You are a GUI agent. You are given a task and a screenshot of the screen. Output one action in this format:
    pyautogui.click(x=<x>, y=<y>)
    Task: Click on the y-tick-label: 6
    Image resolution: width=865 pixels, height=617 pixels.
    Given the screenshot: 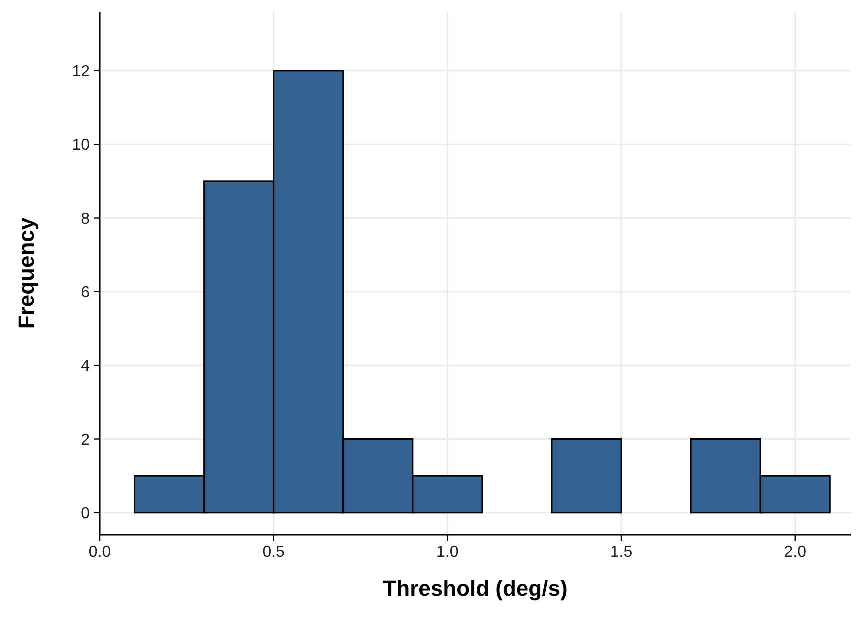 What is the action you would take?
    pyautogui.click(x=85, y=293)
    